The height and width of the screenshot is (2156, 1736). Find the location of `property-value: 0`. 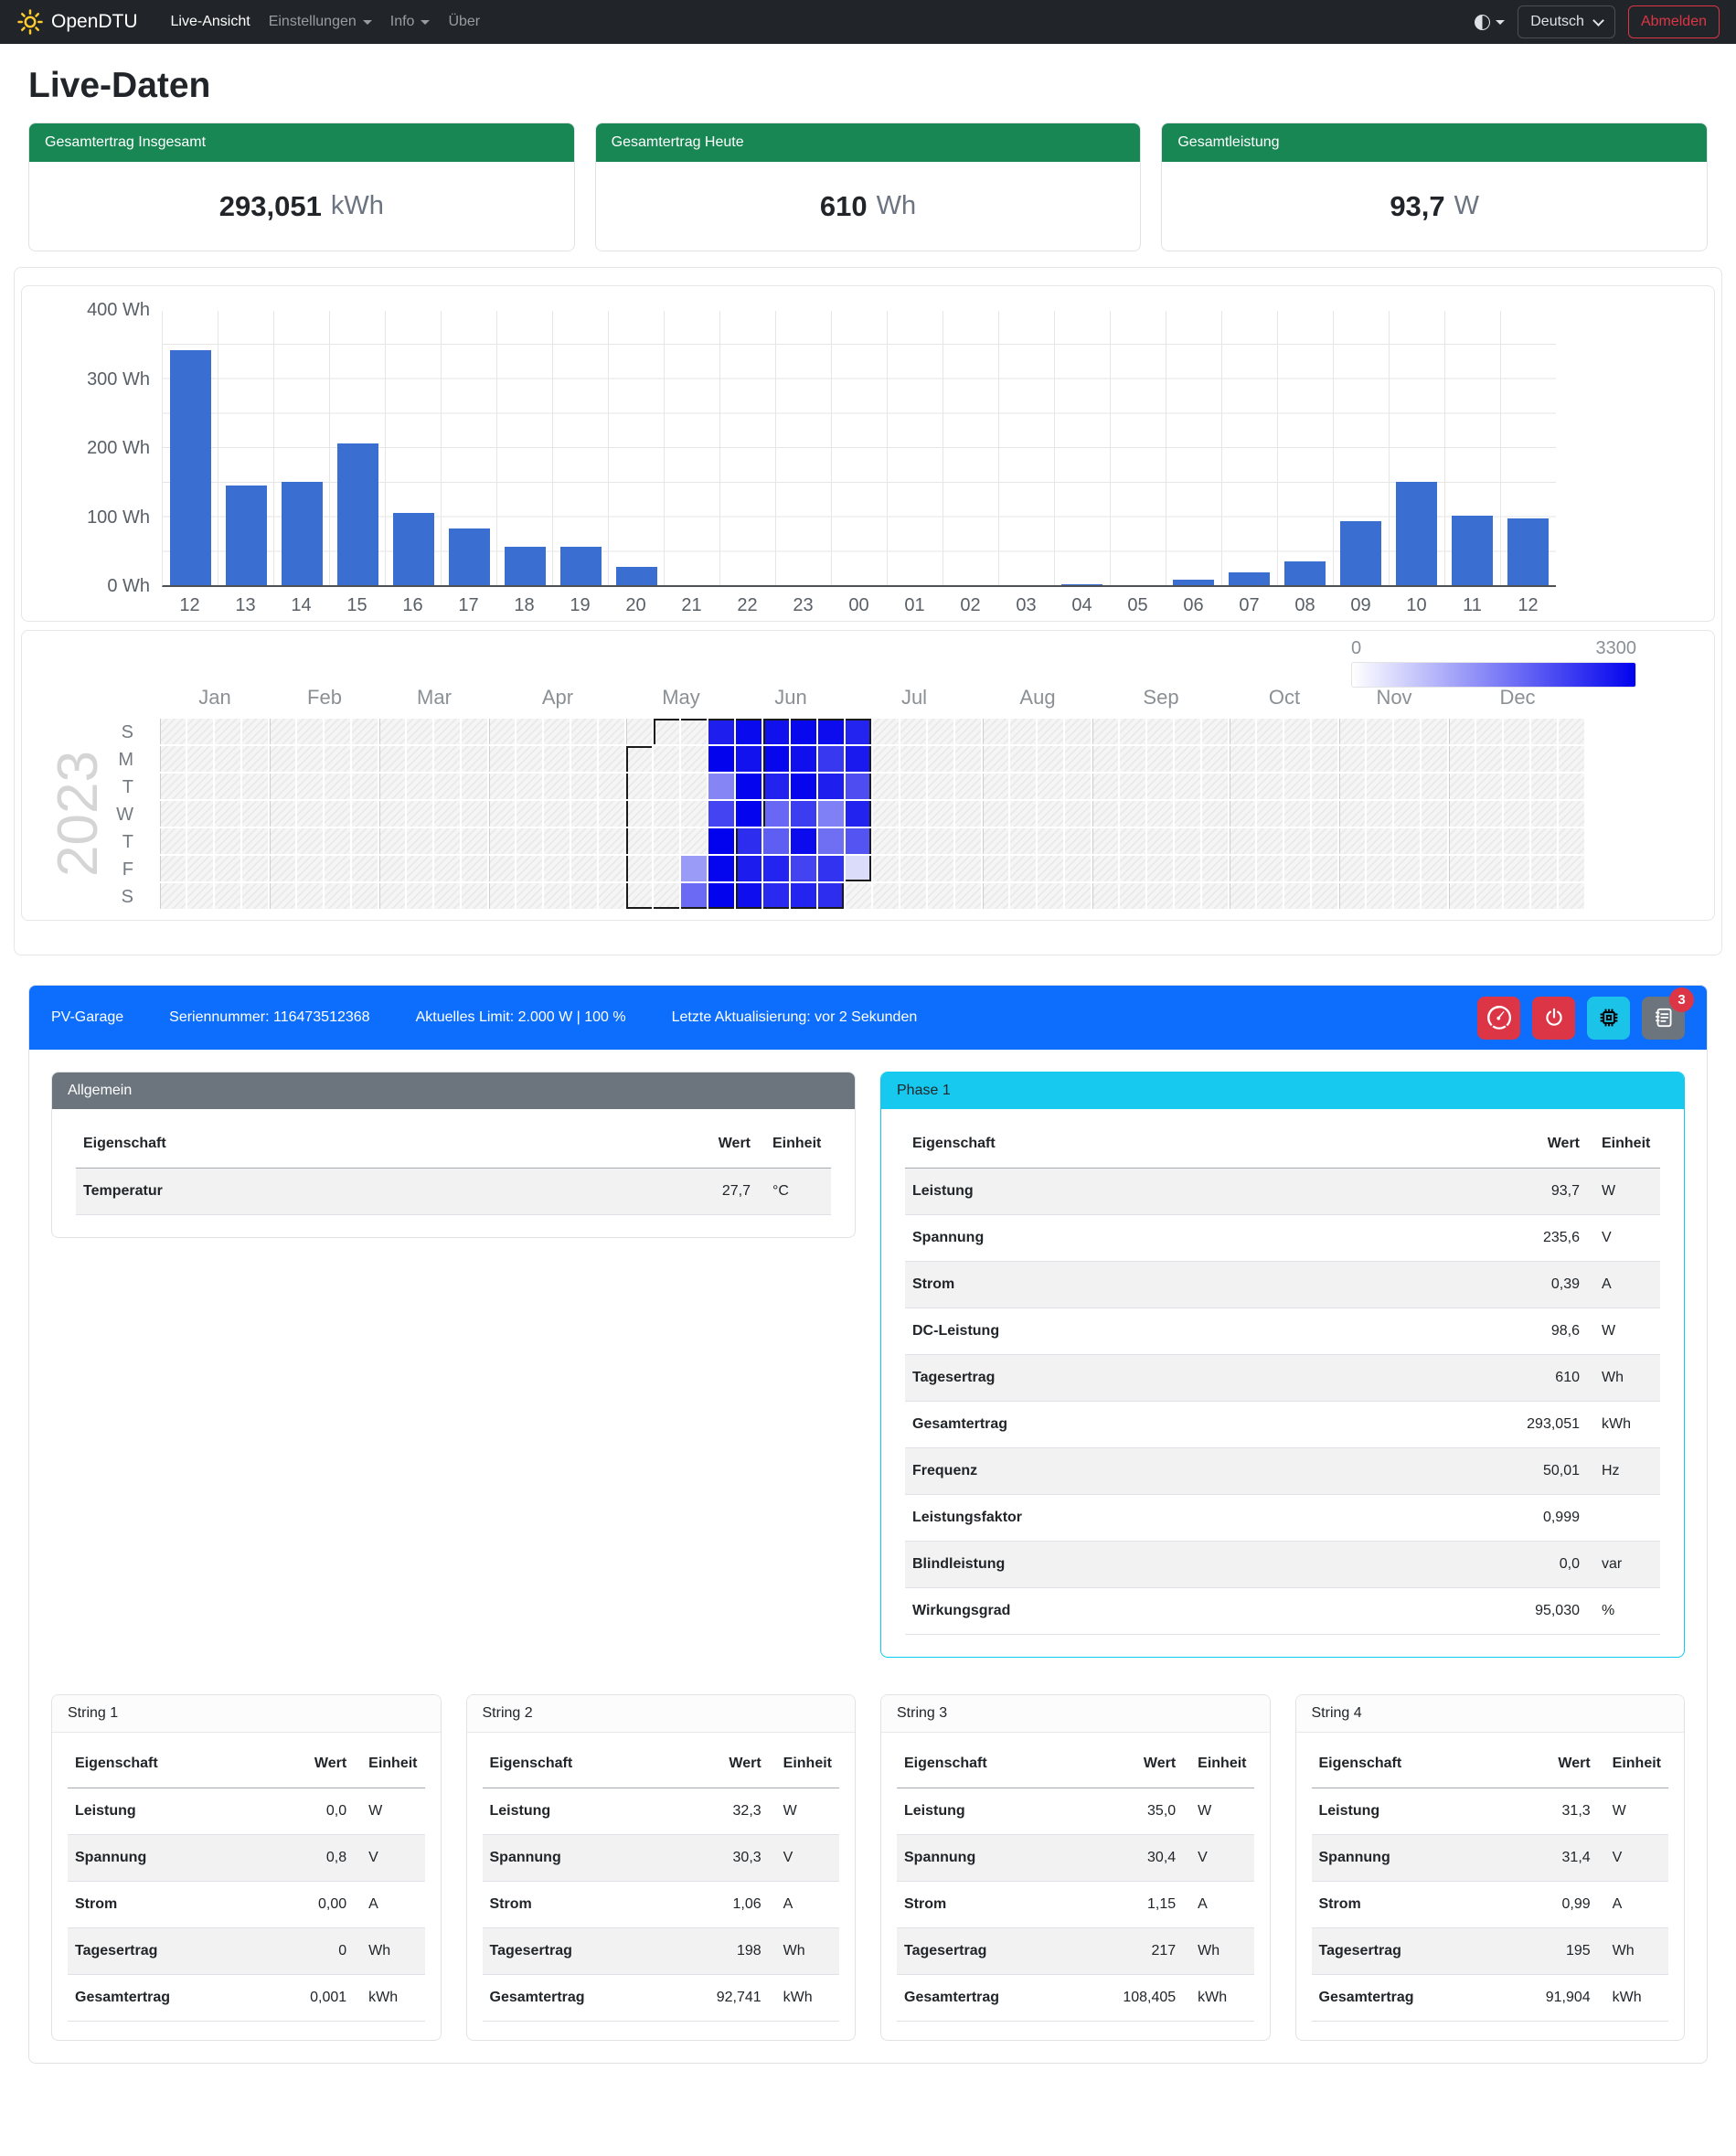

property-value: 0 is located at coordinates (314, 1951).